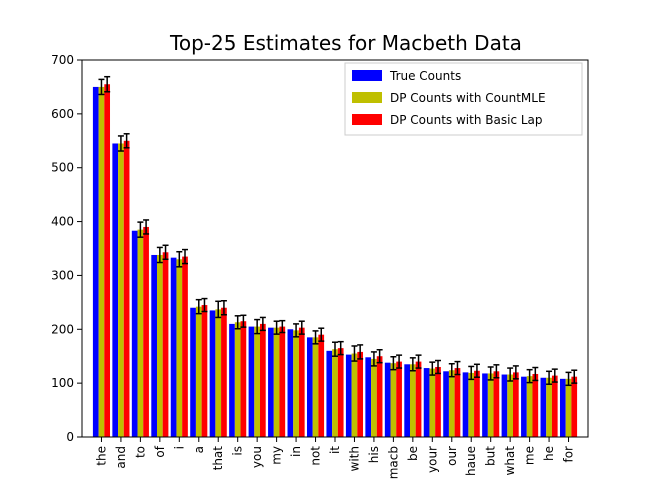  Describe the element at coordinates (451, 403) in the screenshot. I see `bar-1-our` at that location.